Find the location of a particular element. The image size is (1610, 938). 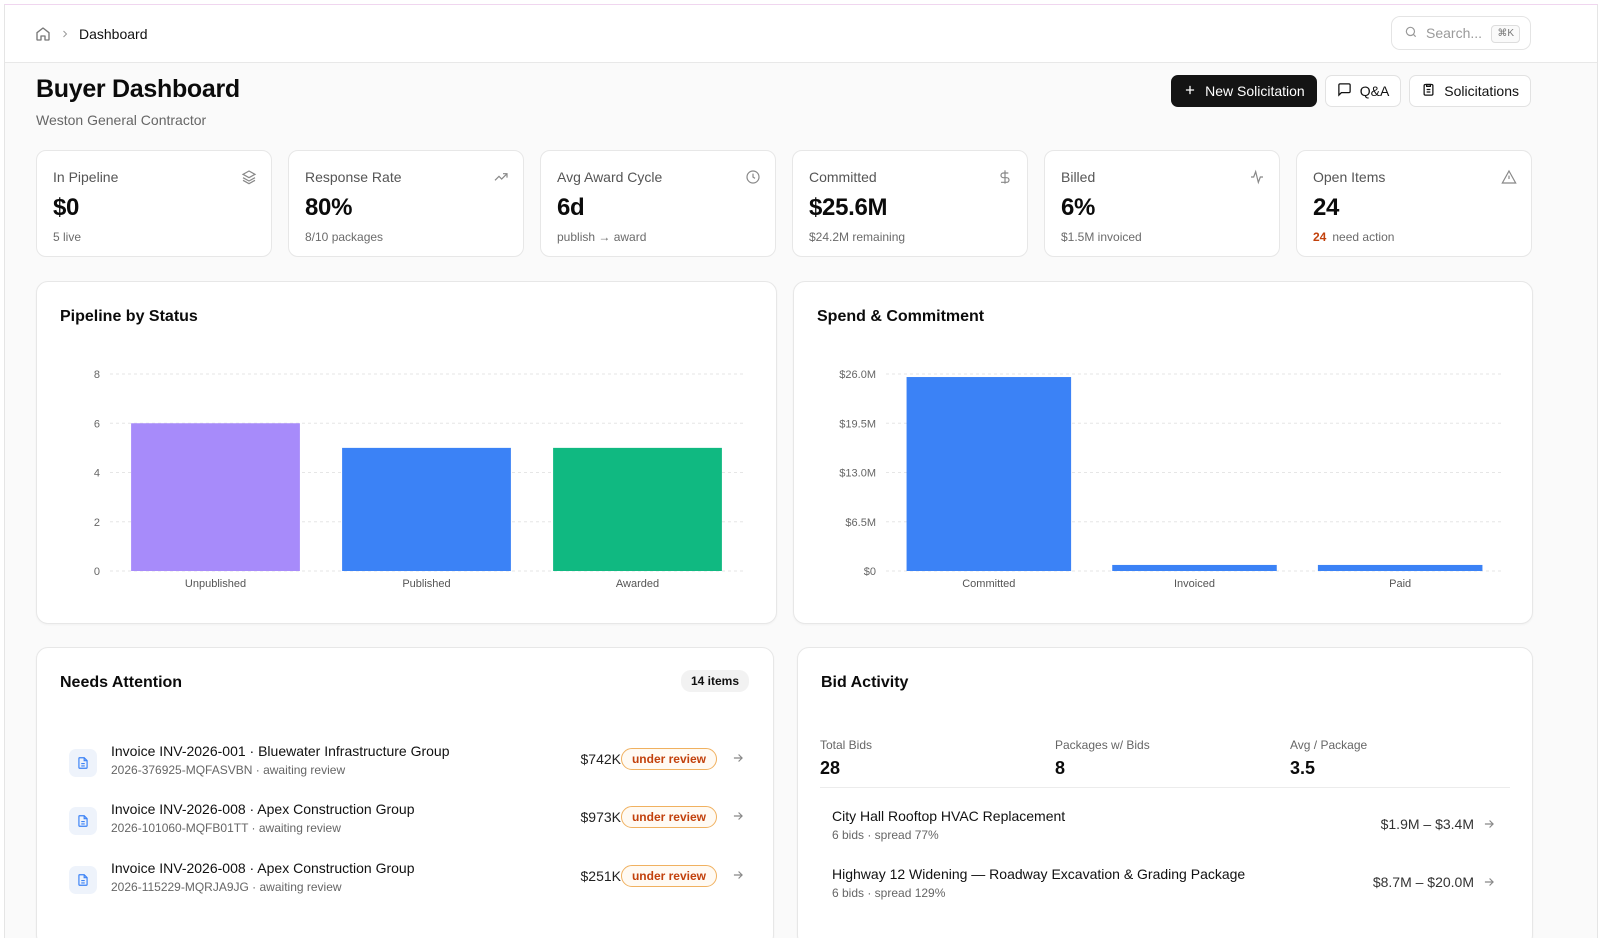

kpi-card-avg-award-cycle: Avg Award Cycle 6d publish → award is located at coordinates (658, 203).